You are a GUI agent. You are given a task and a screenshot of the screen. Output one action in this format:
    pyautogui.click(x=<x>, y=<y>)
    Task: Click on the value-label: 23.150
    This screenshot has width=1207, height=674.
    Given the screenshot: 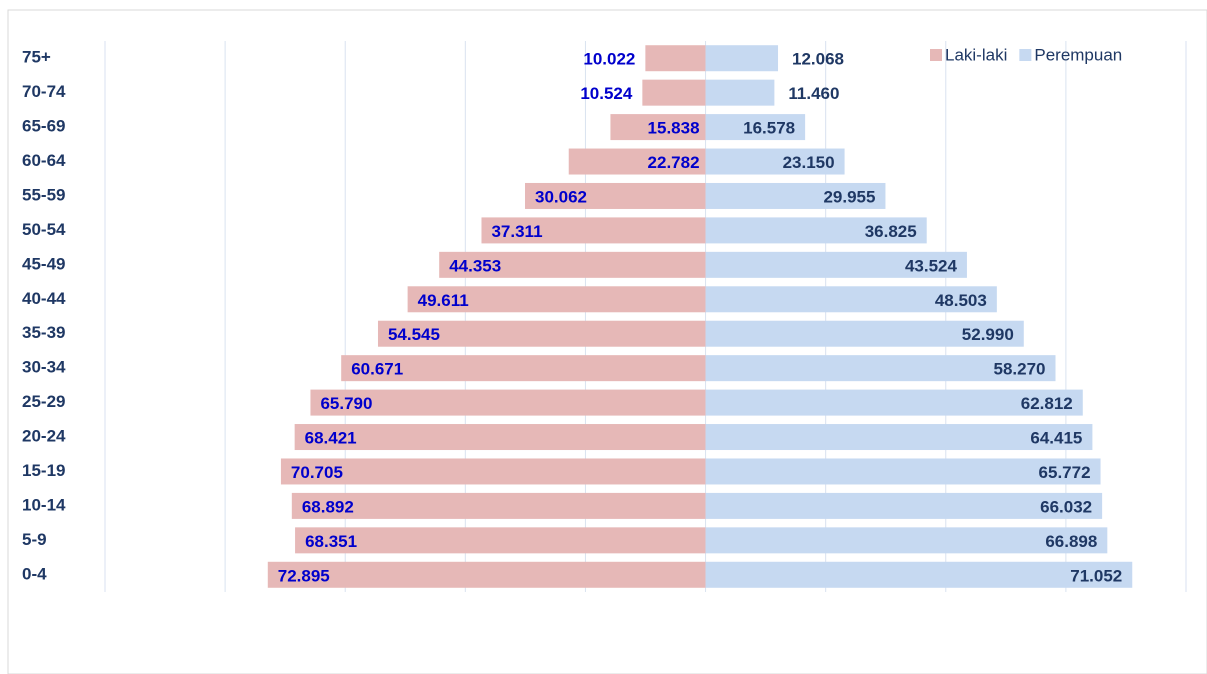 What is the action you would take?
    pyautogui.click(x=809, y=162)
    